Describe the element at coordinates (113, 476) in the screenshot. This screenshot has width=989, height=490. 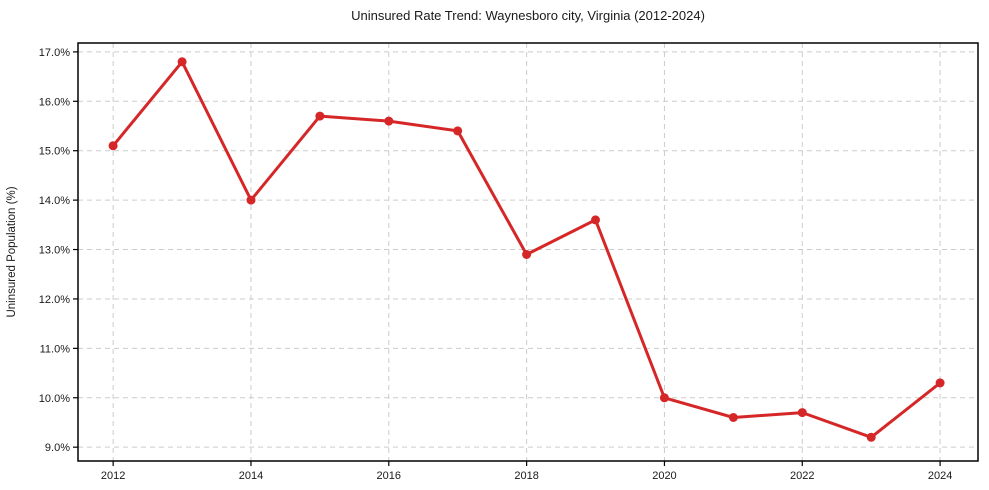
I see `x-tick-label: 2012` at that location.